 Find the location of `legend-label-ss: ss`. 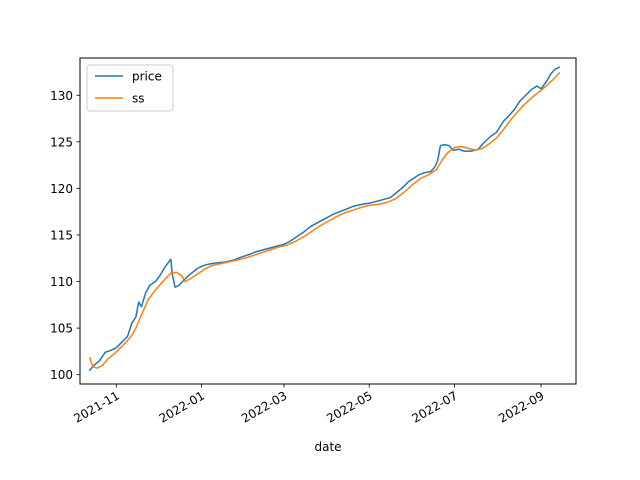

legend-label-ss: ss is located at coordinates (138, 99).